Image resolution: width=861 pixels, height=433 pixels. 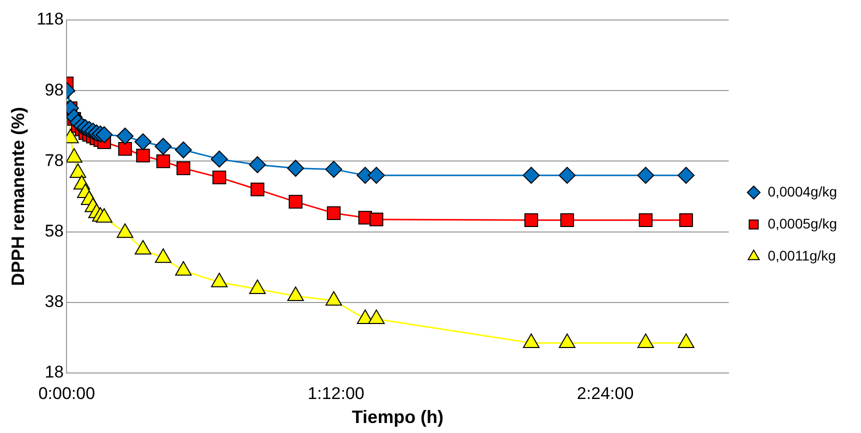 I want to click on legend-label: 0,0004g/kg, so click(x=803, y=191).